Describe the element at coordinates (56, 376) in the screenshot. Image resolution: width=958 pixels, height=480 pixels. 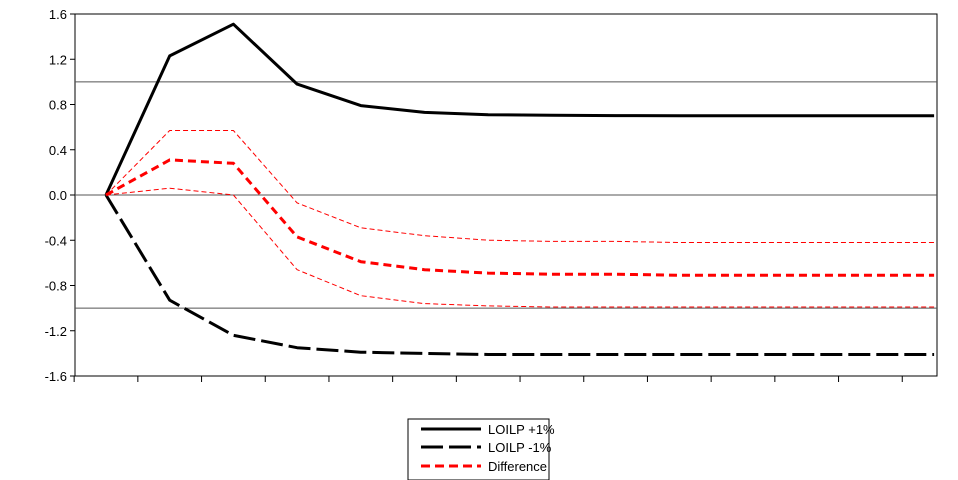
I see `y-tick-label: -1.6` at that location.